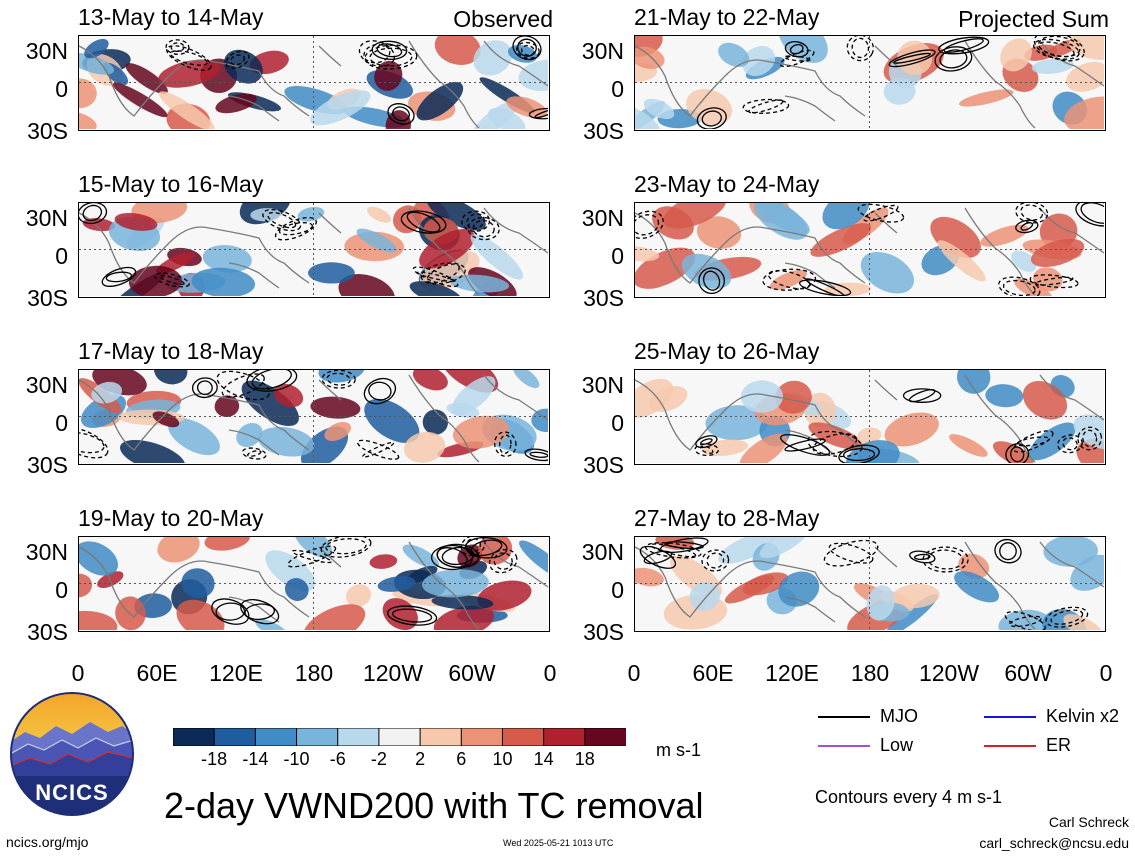 This screenshot has height=856, width=1135. I want to click on wind-map, so click(870, 83).